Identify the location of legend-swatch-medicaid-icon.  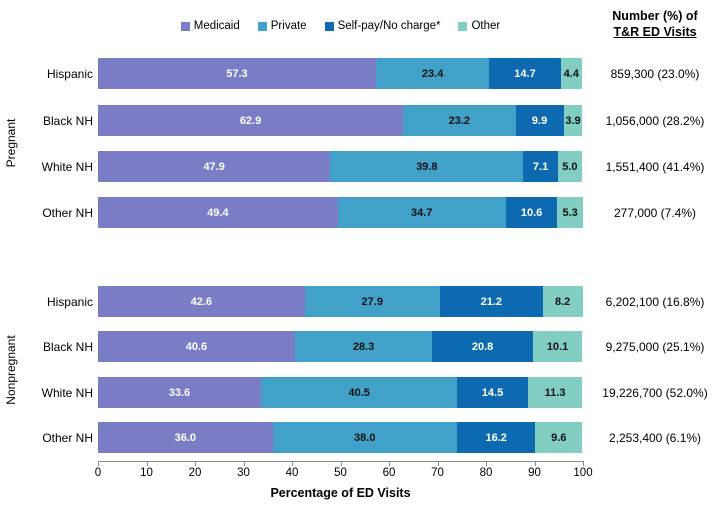
(185, 26).